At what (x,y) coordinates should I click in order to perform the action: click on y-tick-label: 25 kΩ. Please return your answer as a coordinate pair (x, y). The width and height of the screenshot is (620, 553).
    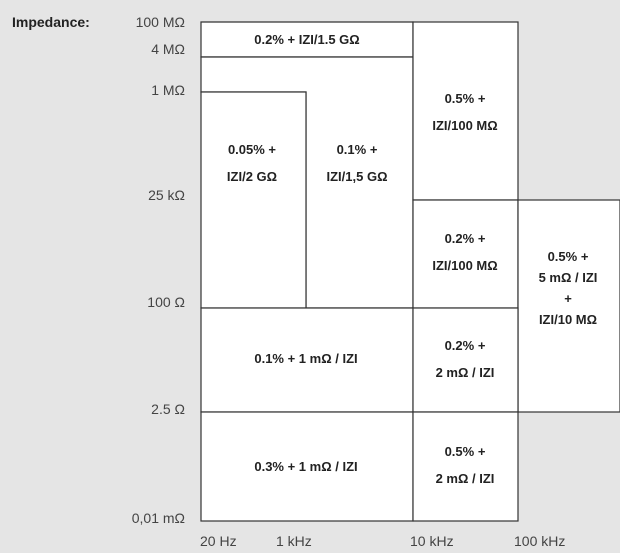
    Looking at the image, I should click on (166, 195).